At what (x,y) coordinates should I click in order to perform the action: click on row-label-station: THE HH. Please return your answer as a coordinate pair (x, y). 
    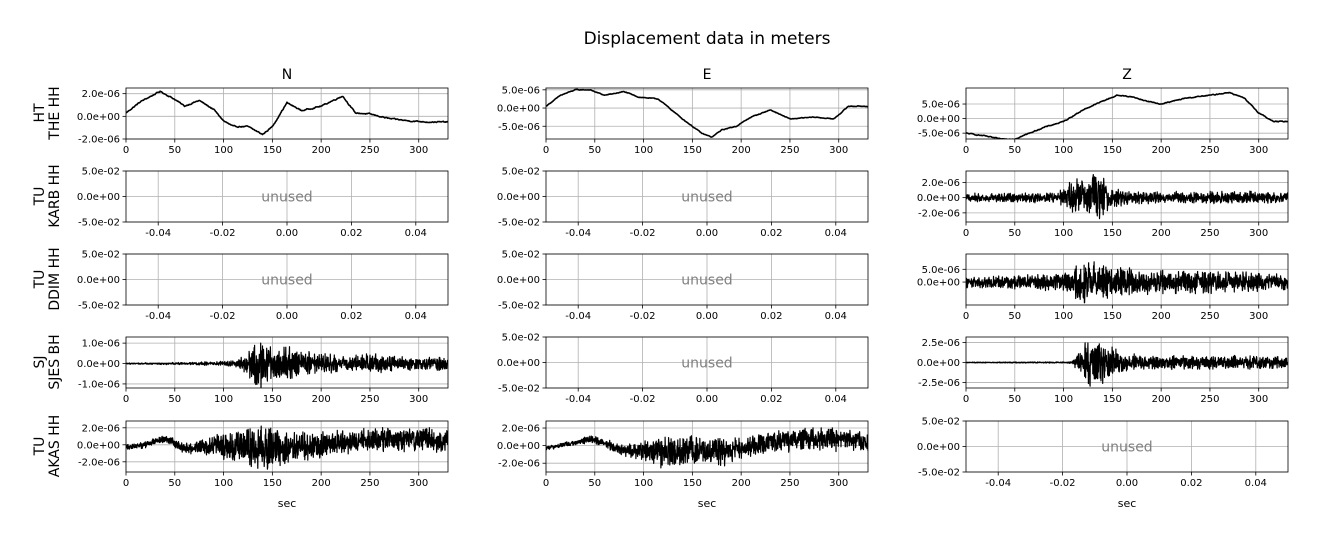
    Looking at the image, I should click on (55, 113).